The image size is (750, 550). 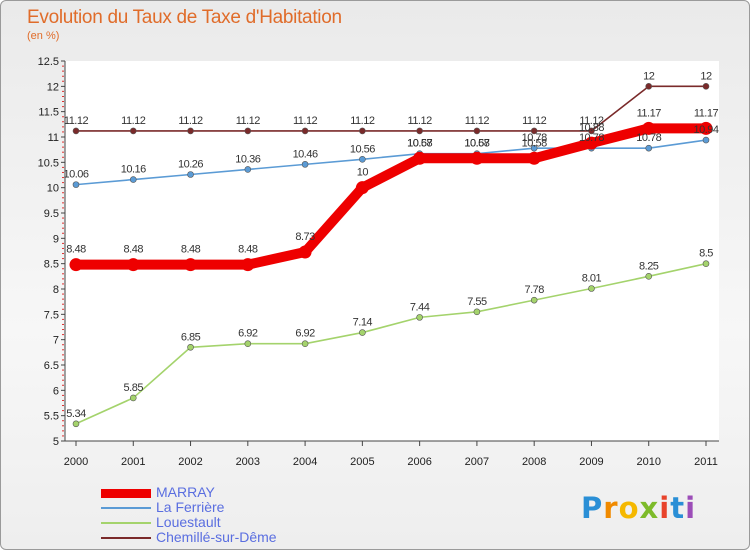 What do you see at coordinates (76, 462) in the screenshot?
I see `x-tick-label: 2000` at bounding box center [76, 462].